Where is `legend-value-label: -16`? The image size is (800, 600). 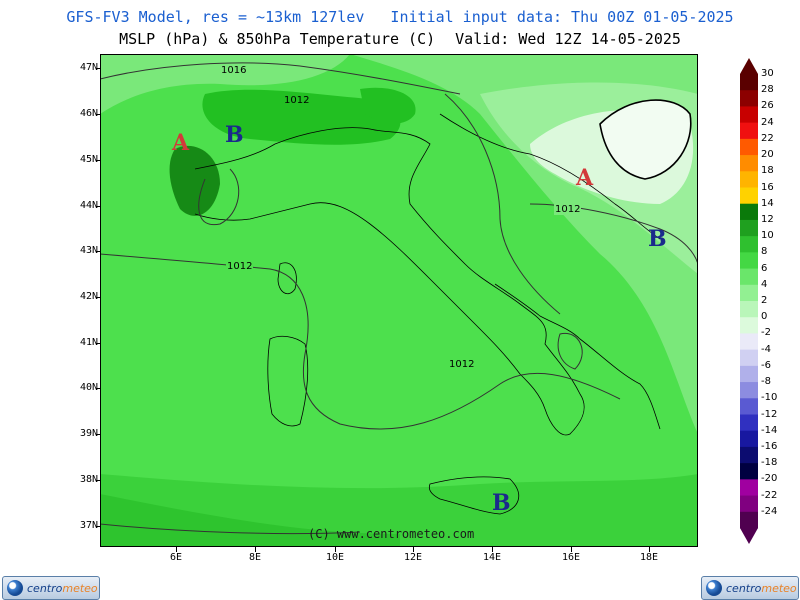 legend-value-label: -16 is located at coordinates (769, 446).